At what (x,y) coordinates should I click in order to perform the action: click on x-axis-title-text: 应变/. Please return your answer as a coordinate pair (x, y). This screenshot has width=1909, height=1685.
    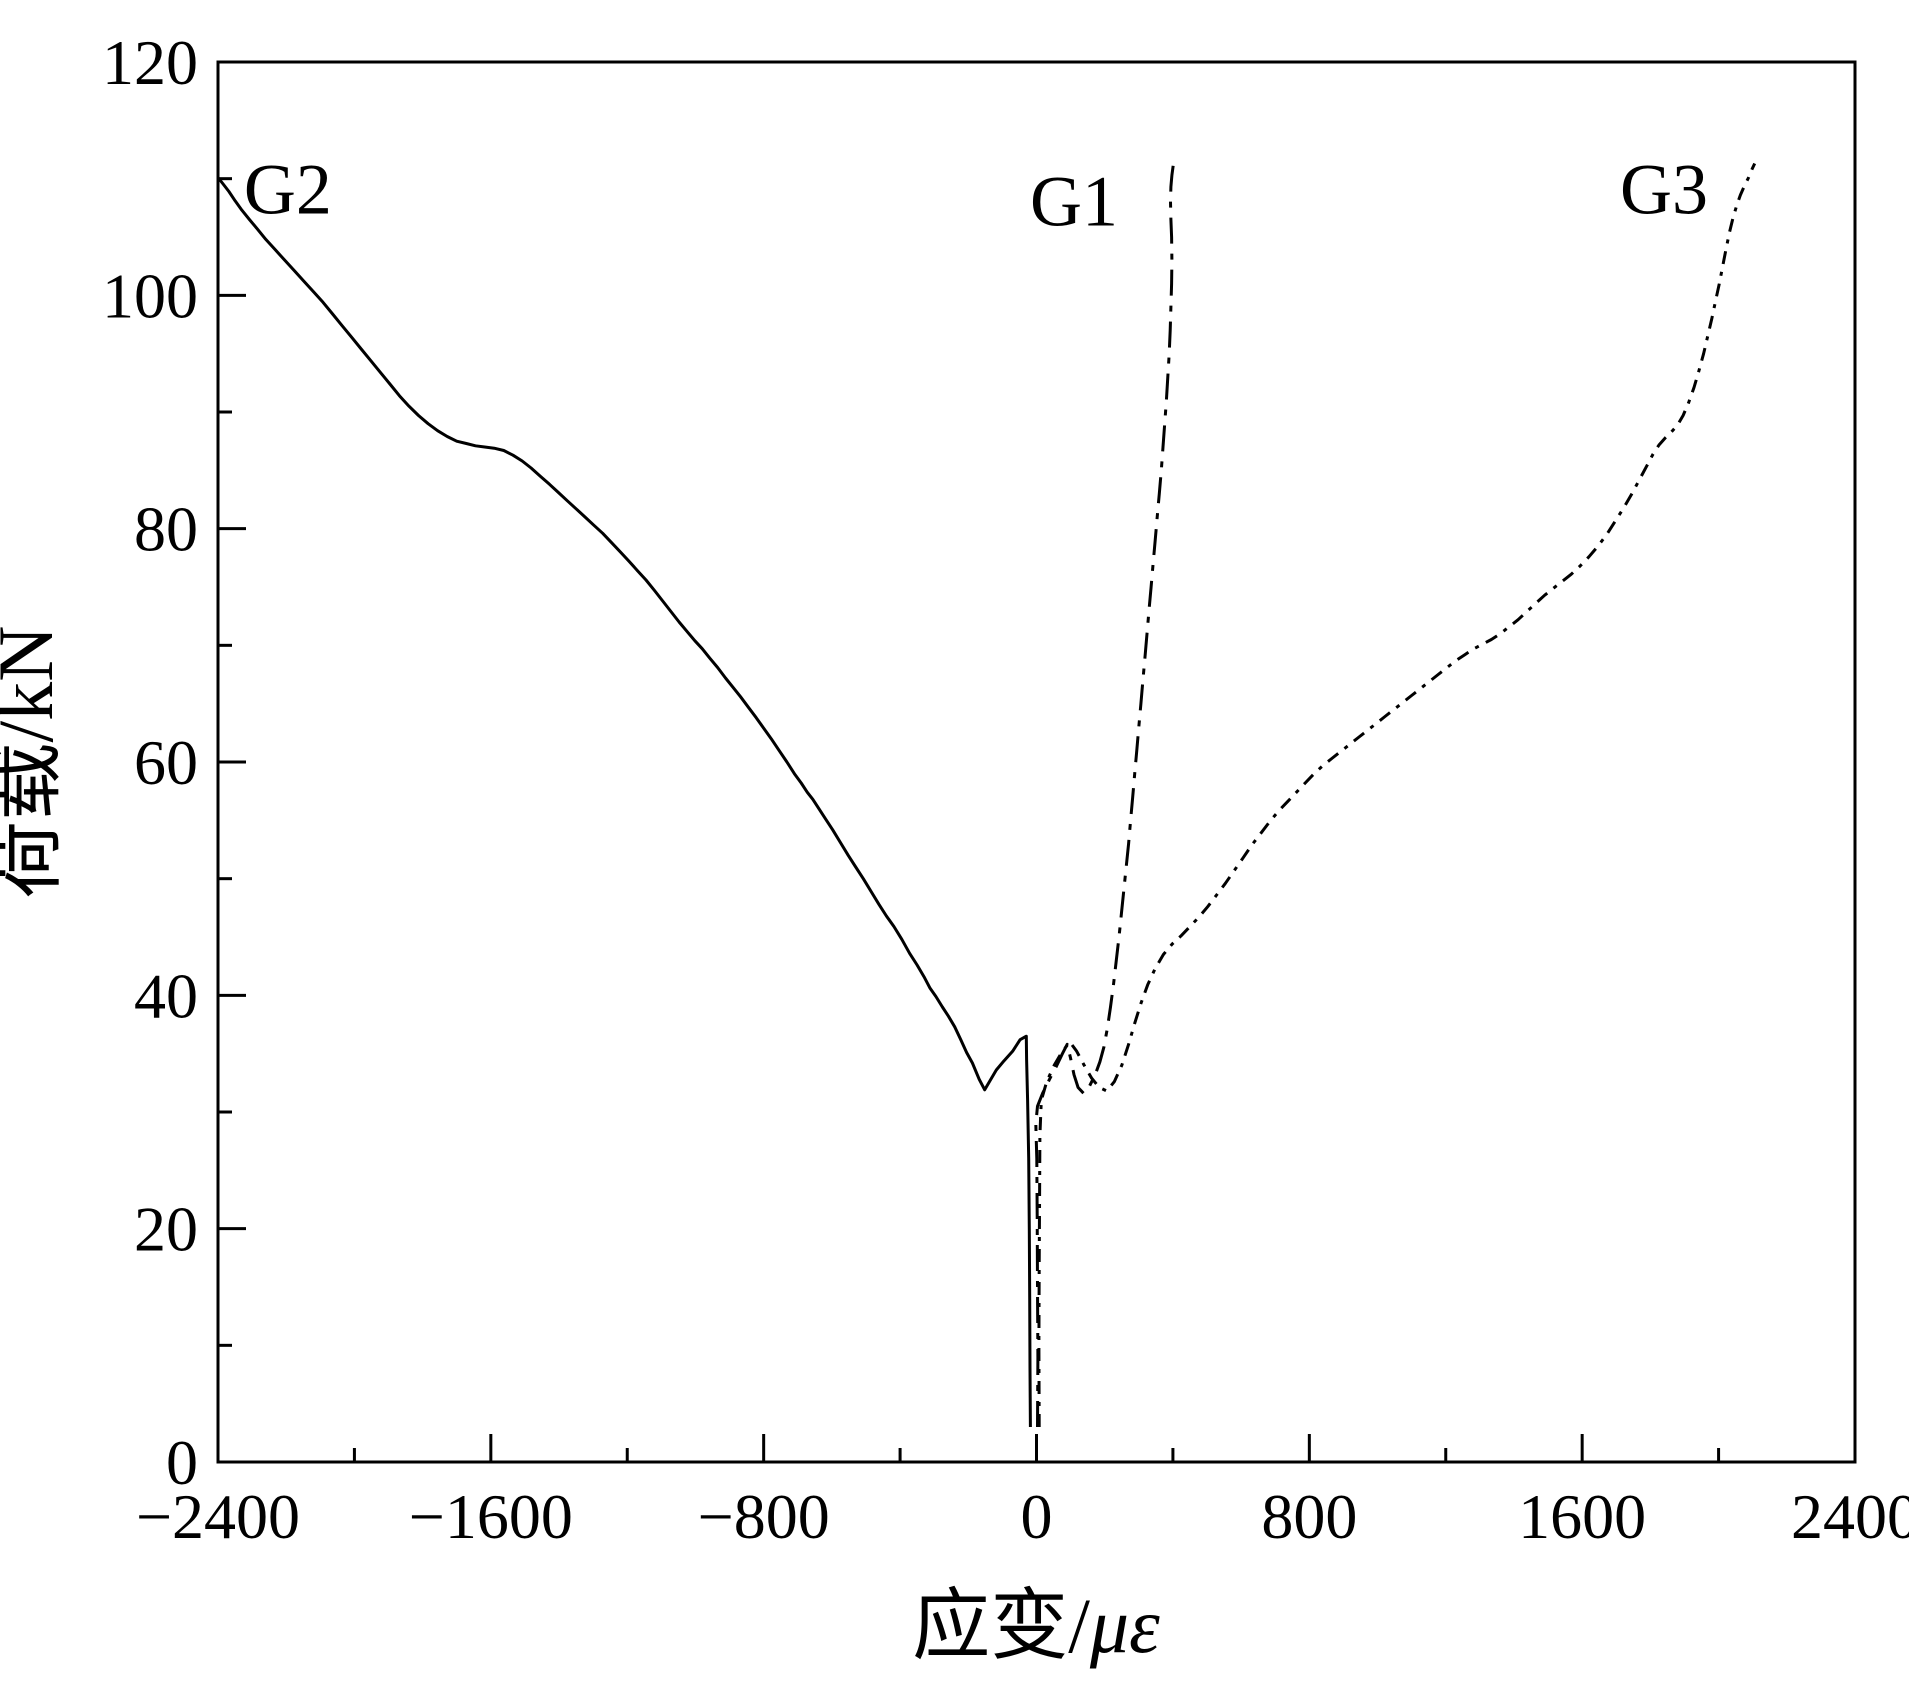
    Looking at the image, I should click on (1001, 1625).